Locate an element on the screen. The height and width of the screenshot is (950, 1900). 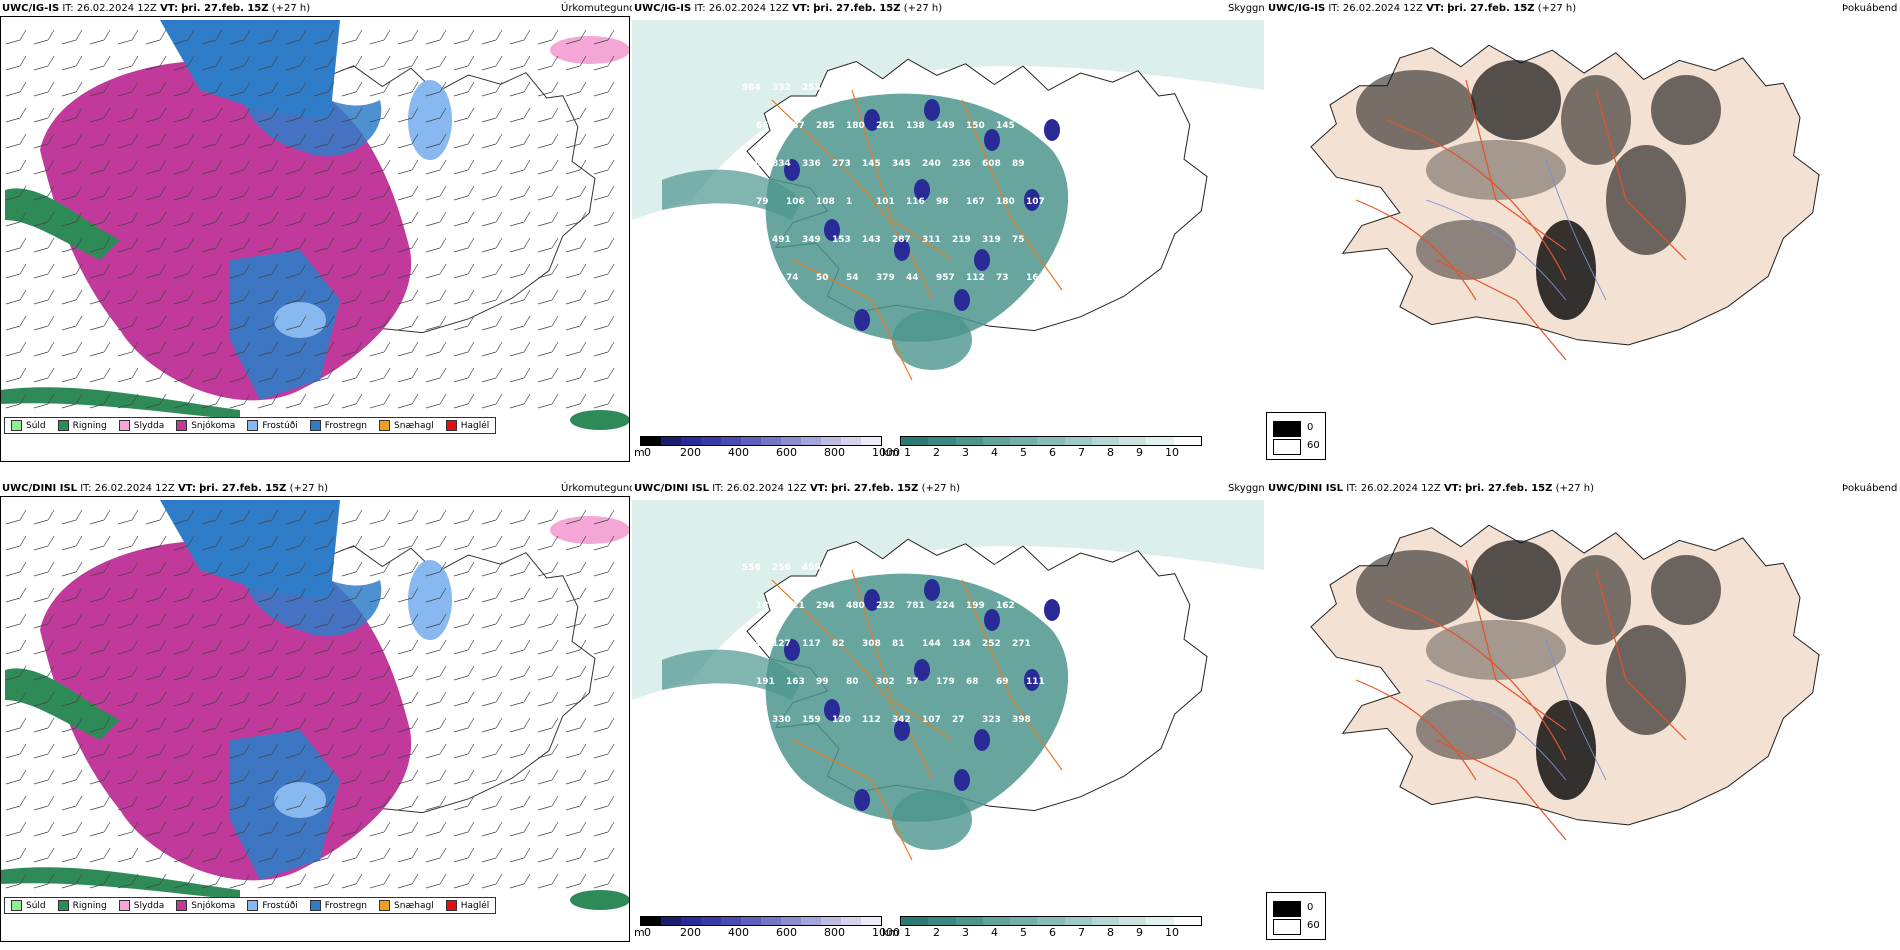
visibility-tick: 4 is located at coordinates (994, 932).